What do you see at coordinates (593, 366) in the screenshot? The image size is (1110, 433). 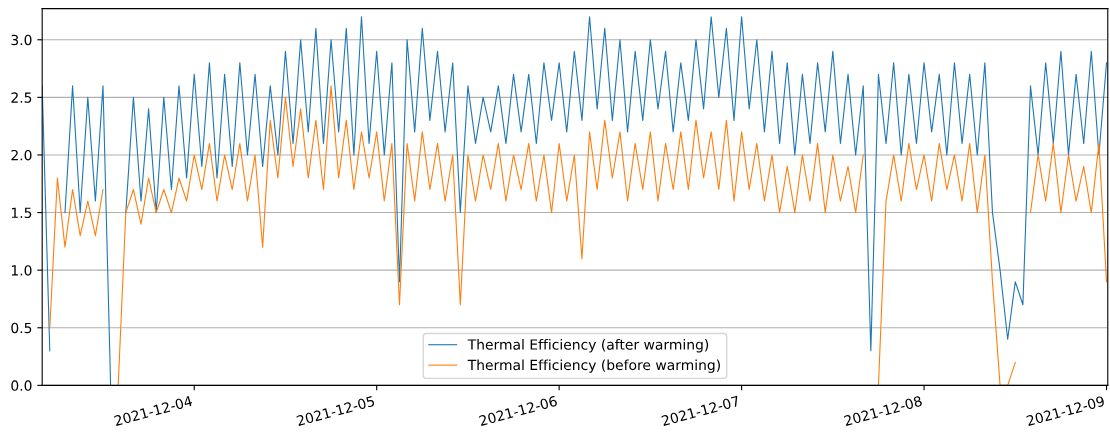 I see `legend-label: Thermal Efficiency (before warming)` at bounding box center [593, 366].